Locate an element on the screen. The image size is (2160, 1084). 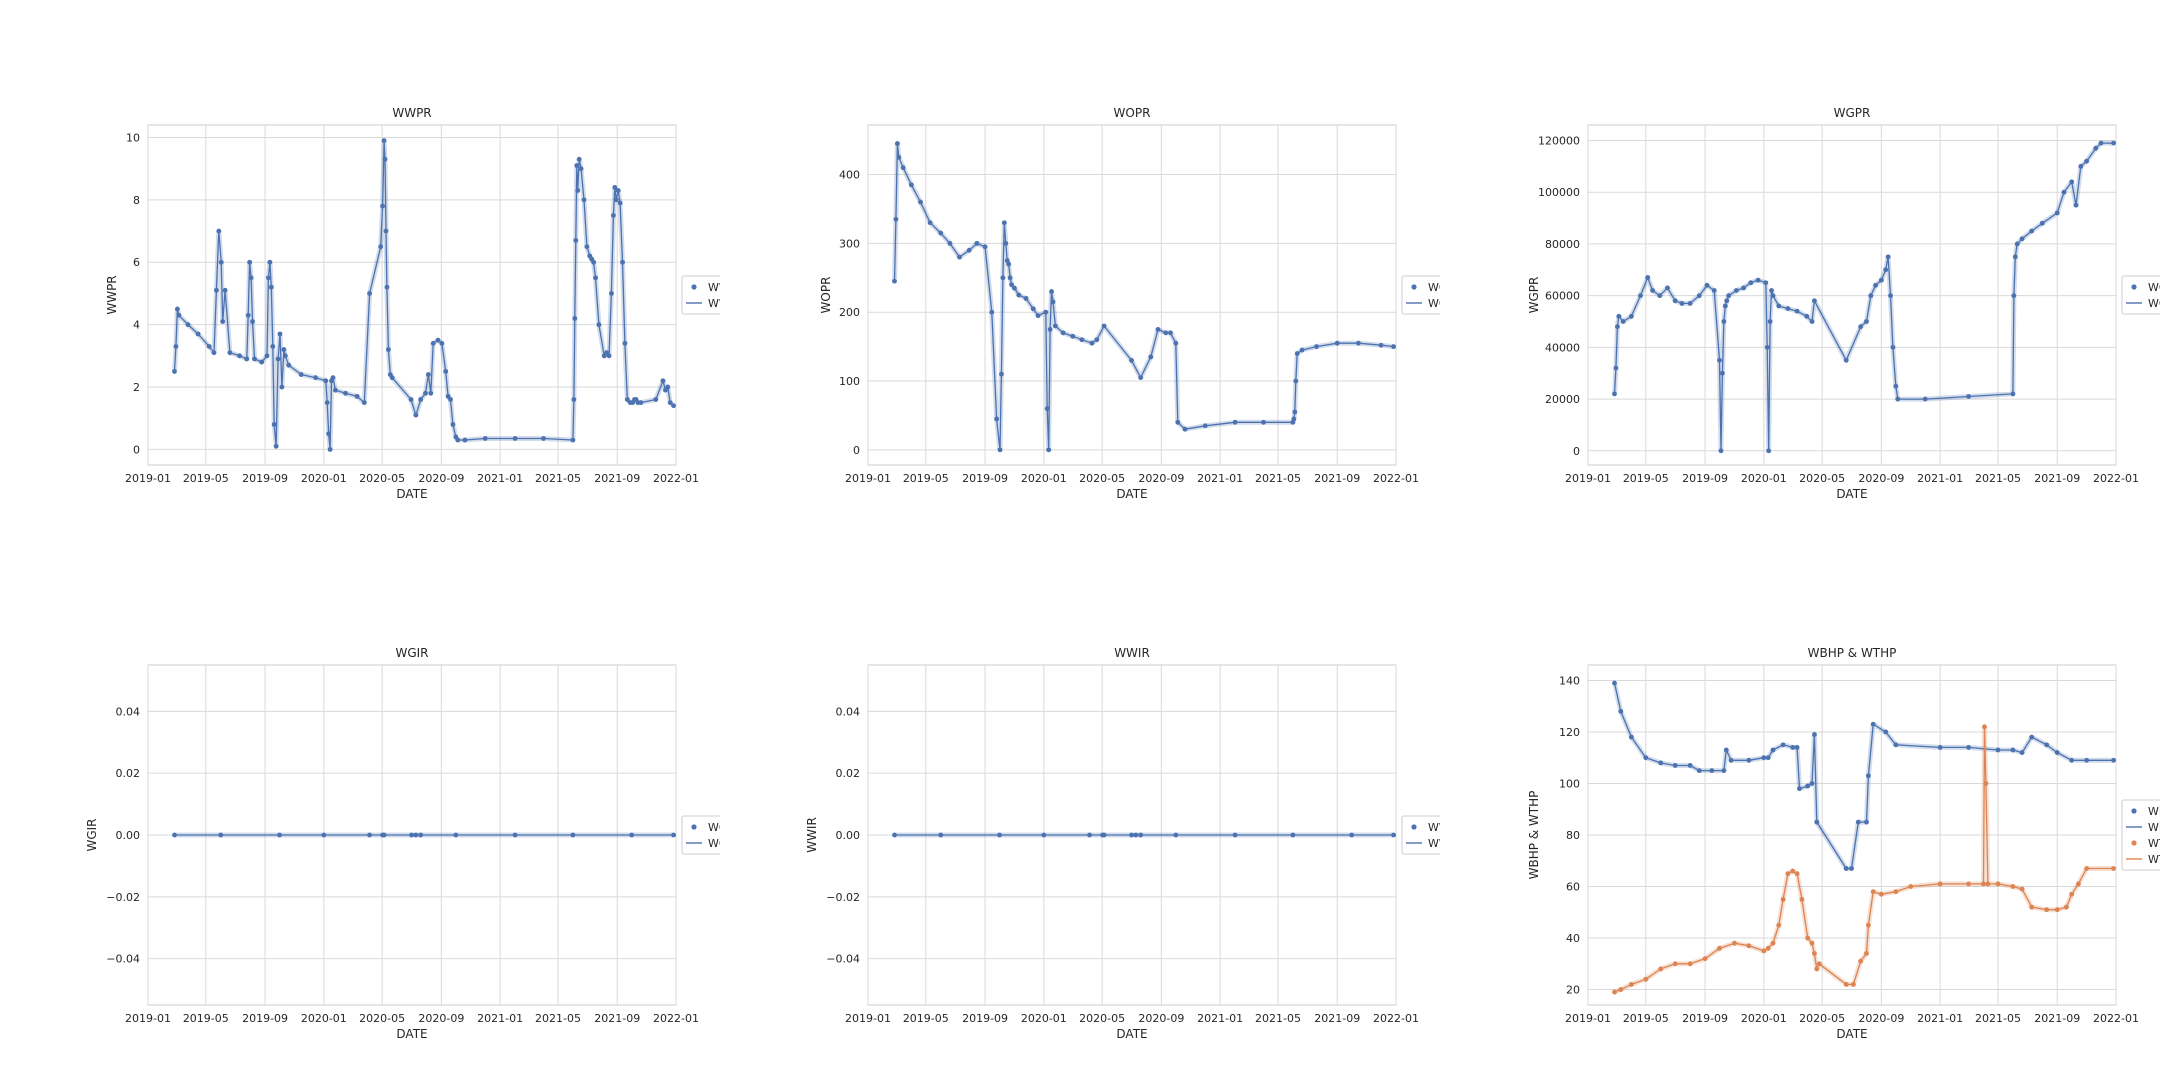
legend-box is located at coordinates (2140, 835).